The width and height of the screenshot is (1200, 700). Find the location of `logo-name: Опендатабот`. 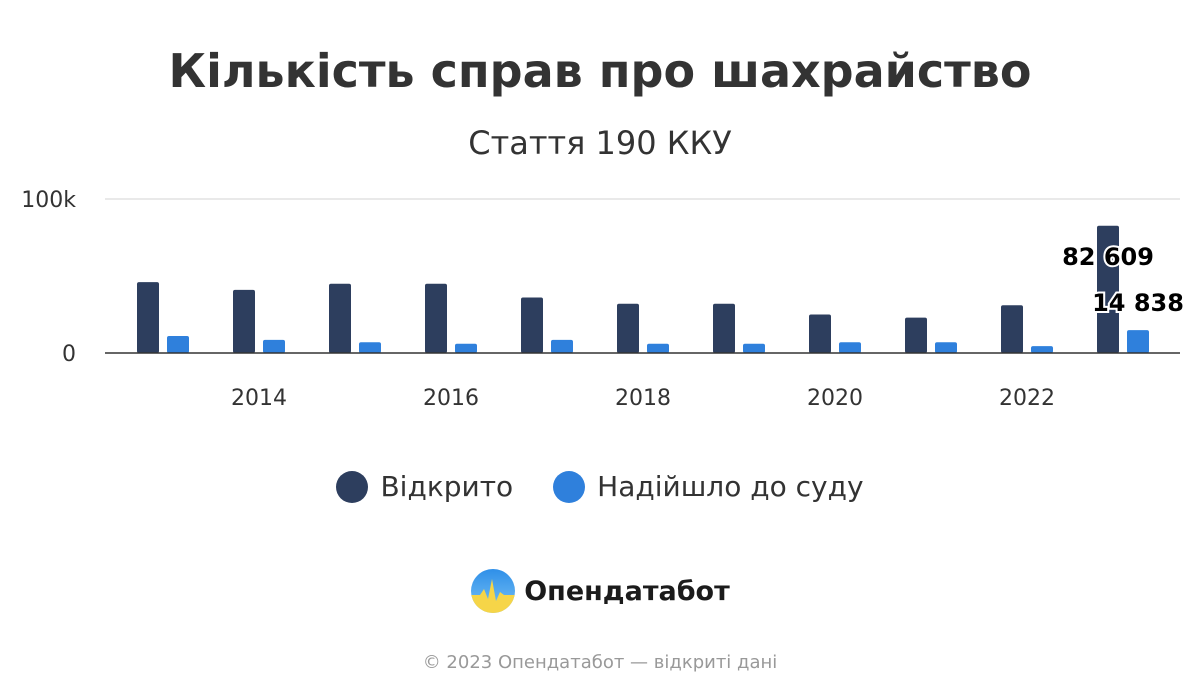

logo-name: Опендатабот is located at coordinates (627, 591).